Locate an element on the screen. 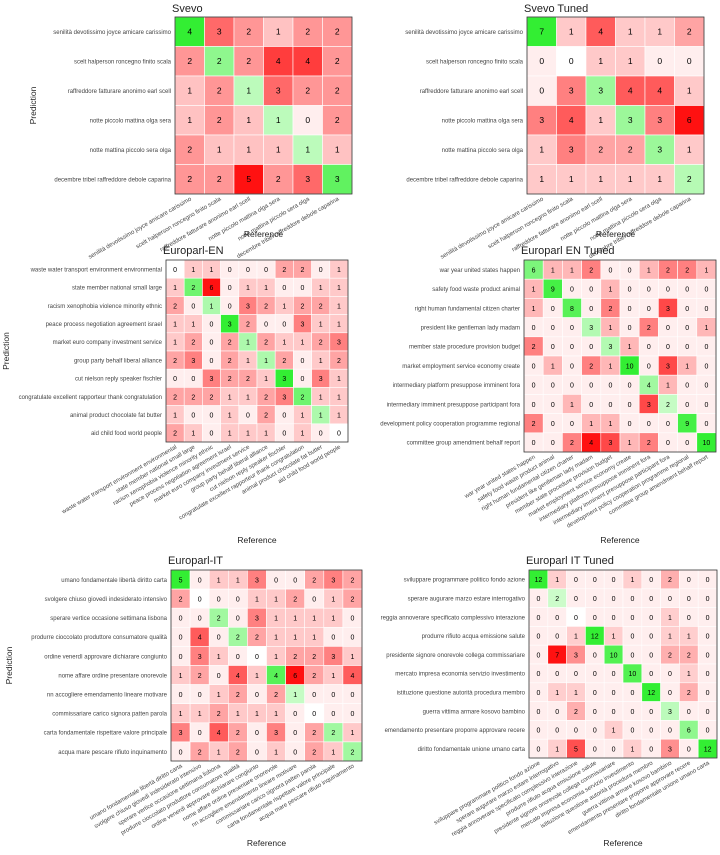 This screenshot has height=855, width=720. y-tick-label: animal product chocolate fat butter is located at coordinates (116, 416).